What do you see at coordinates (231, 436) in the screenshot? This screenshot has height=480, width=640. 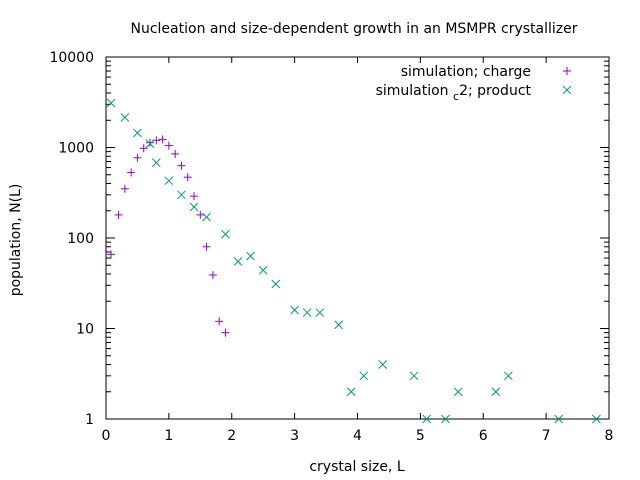 I see `x-tick-label: 2` at bounding box center [231, 436].